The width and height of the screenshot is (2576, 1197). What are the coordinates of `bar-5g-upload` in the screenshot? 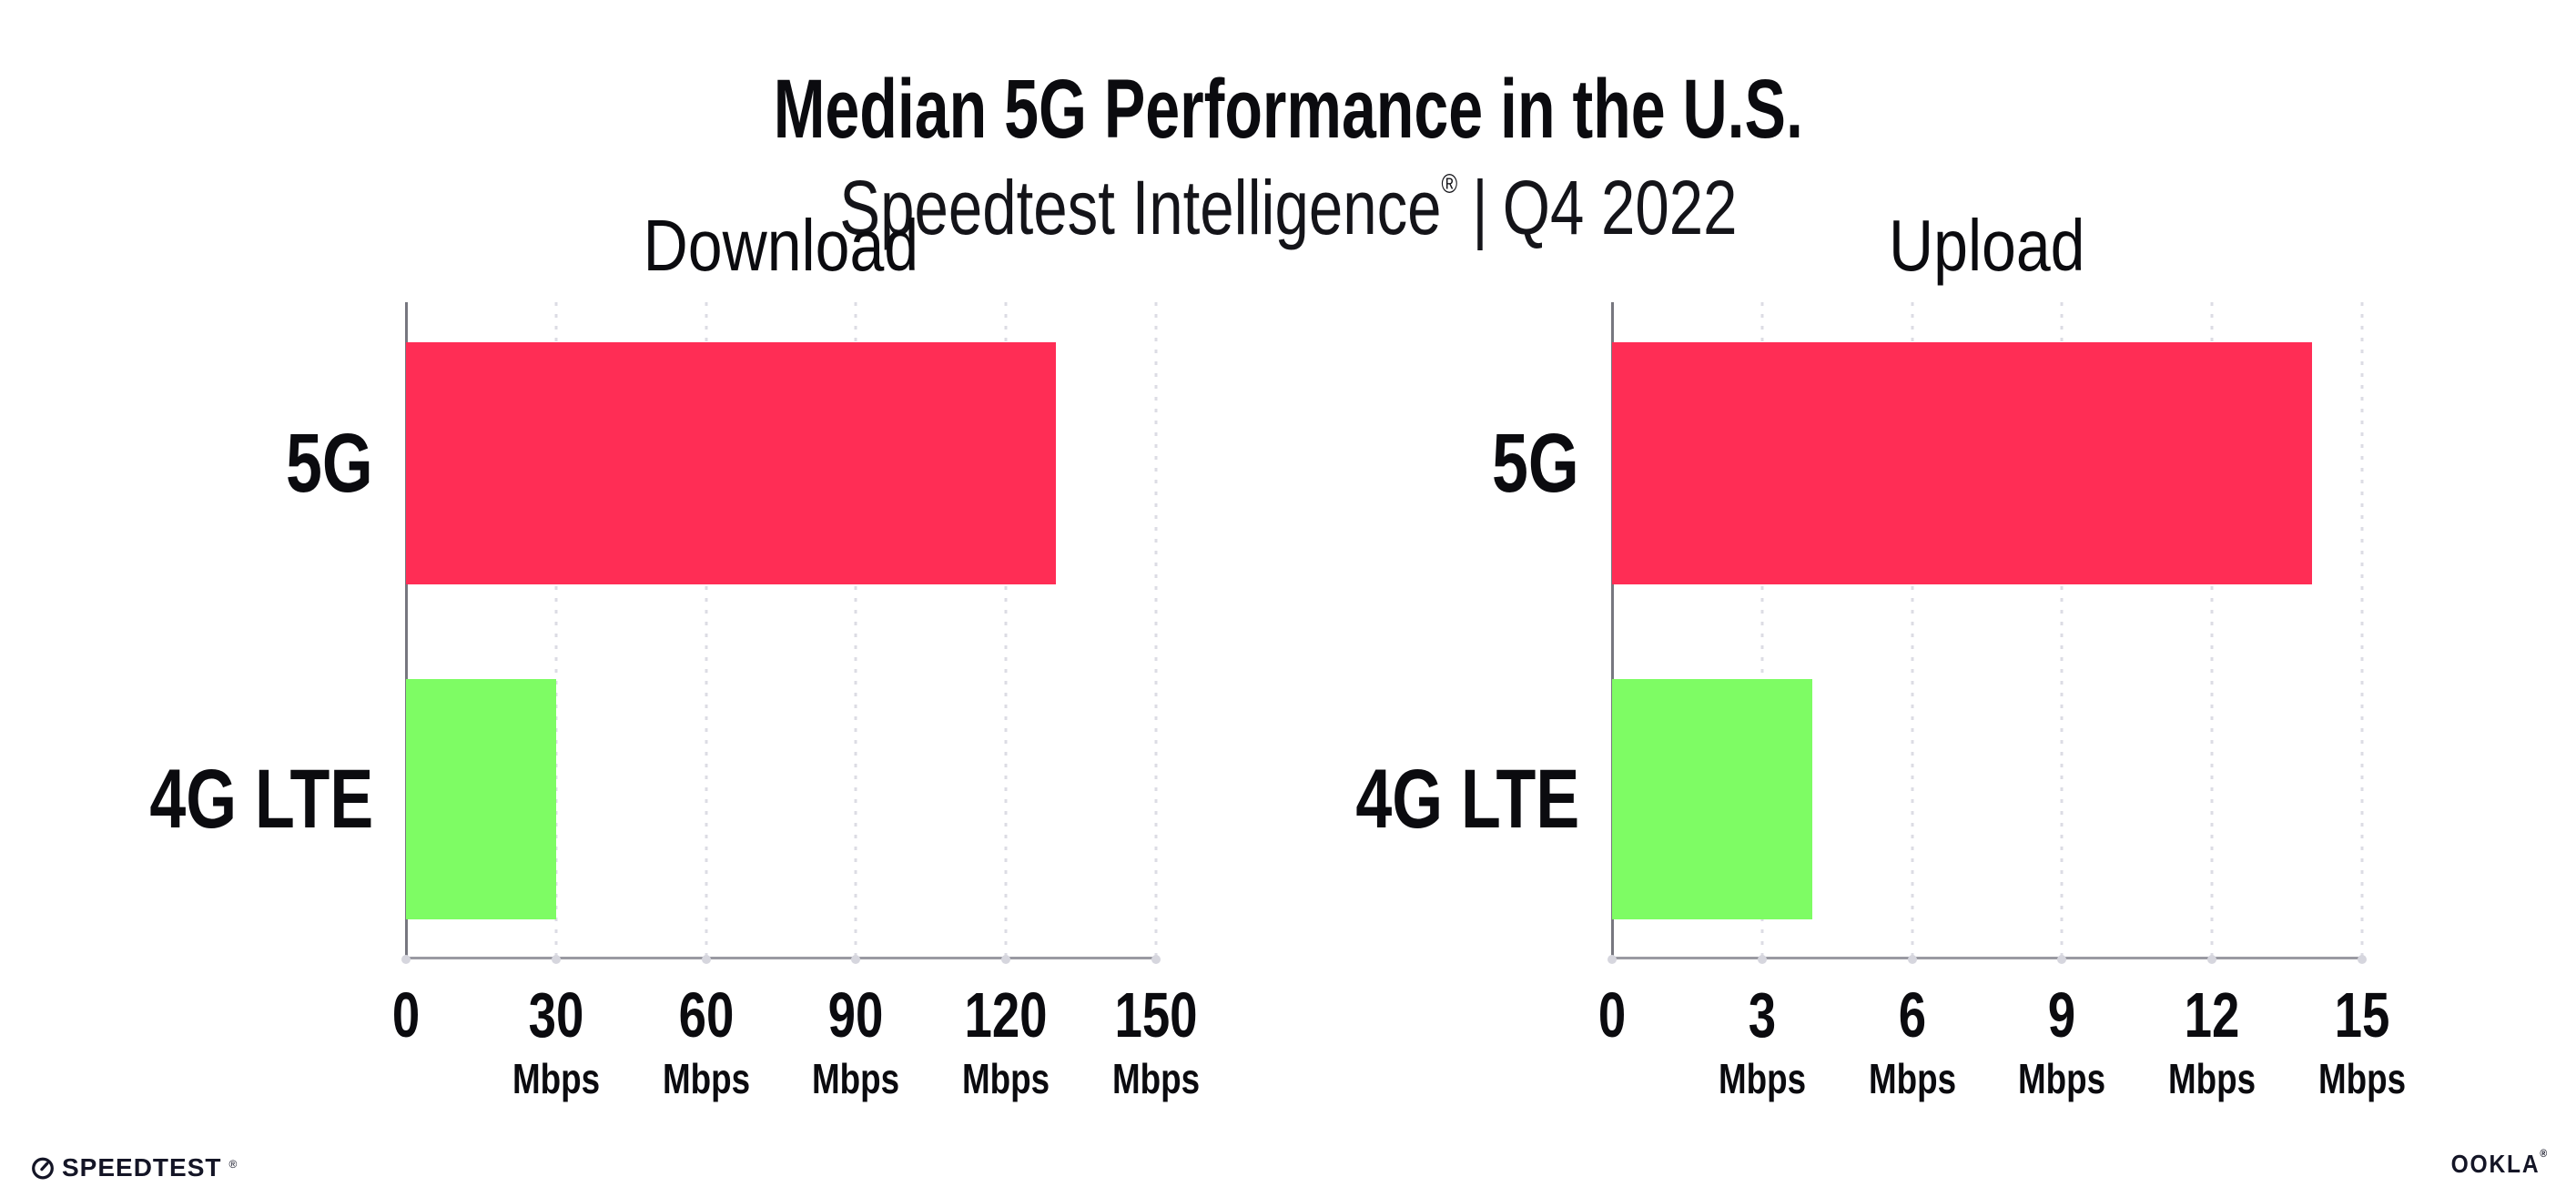 It's located at (1962, 463).